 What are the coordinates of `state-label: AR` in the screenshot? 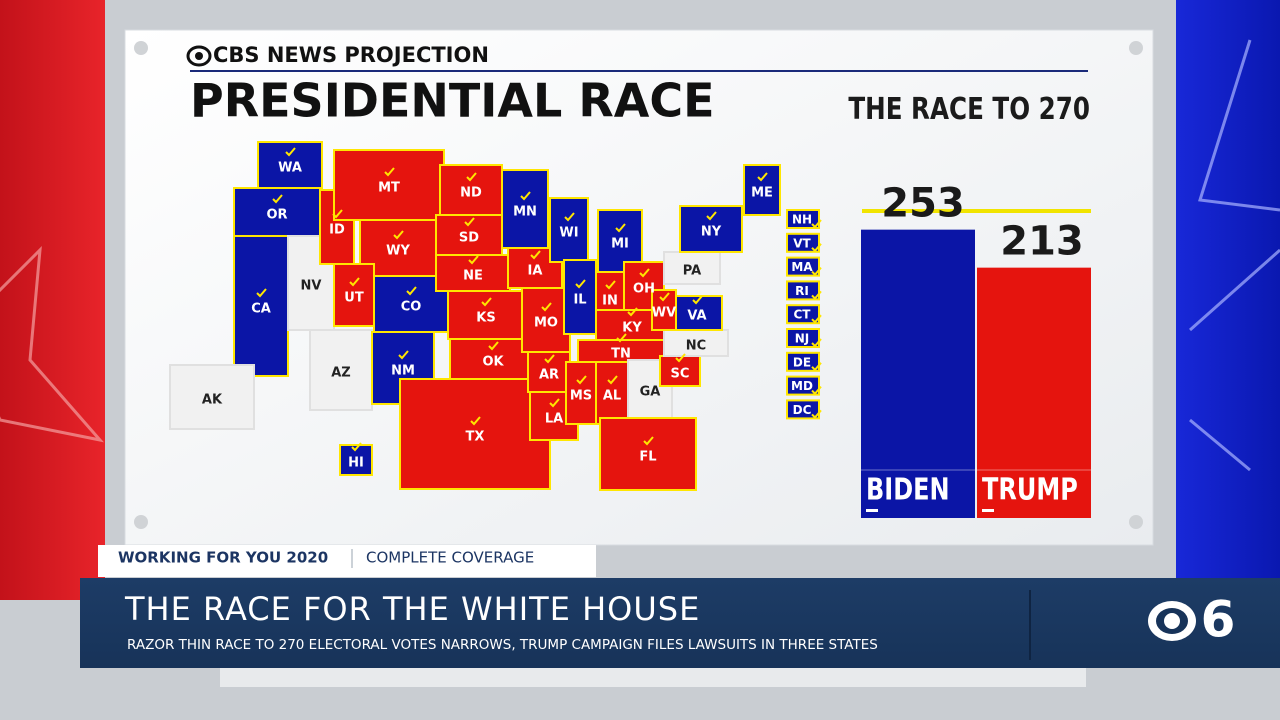 It's located at (549, 375).